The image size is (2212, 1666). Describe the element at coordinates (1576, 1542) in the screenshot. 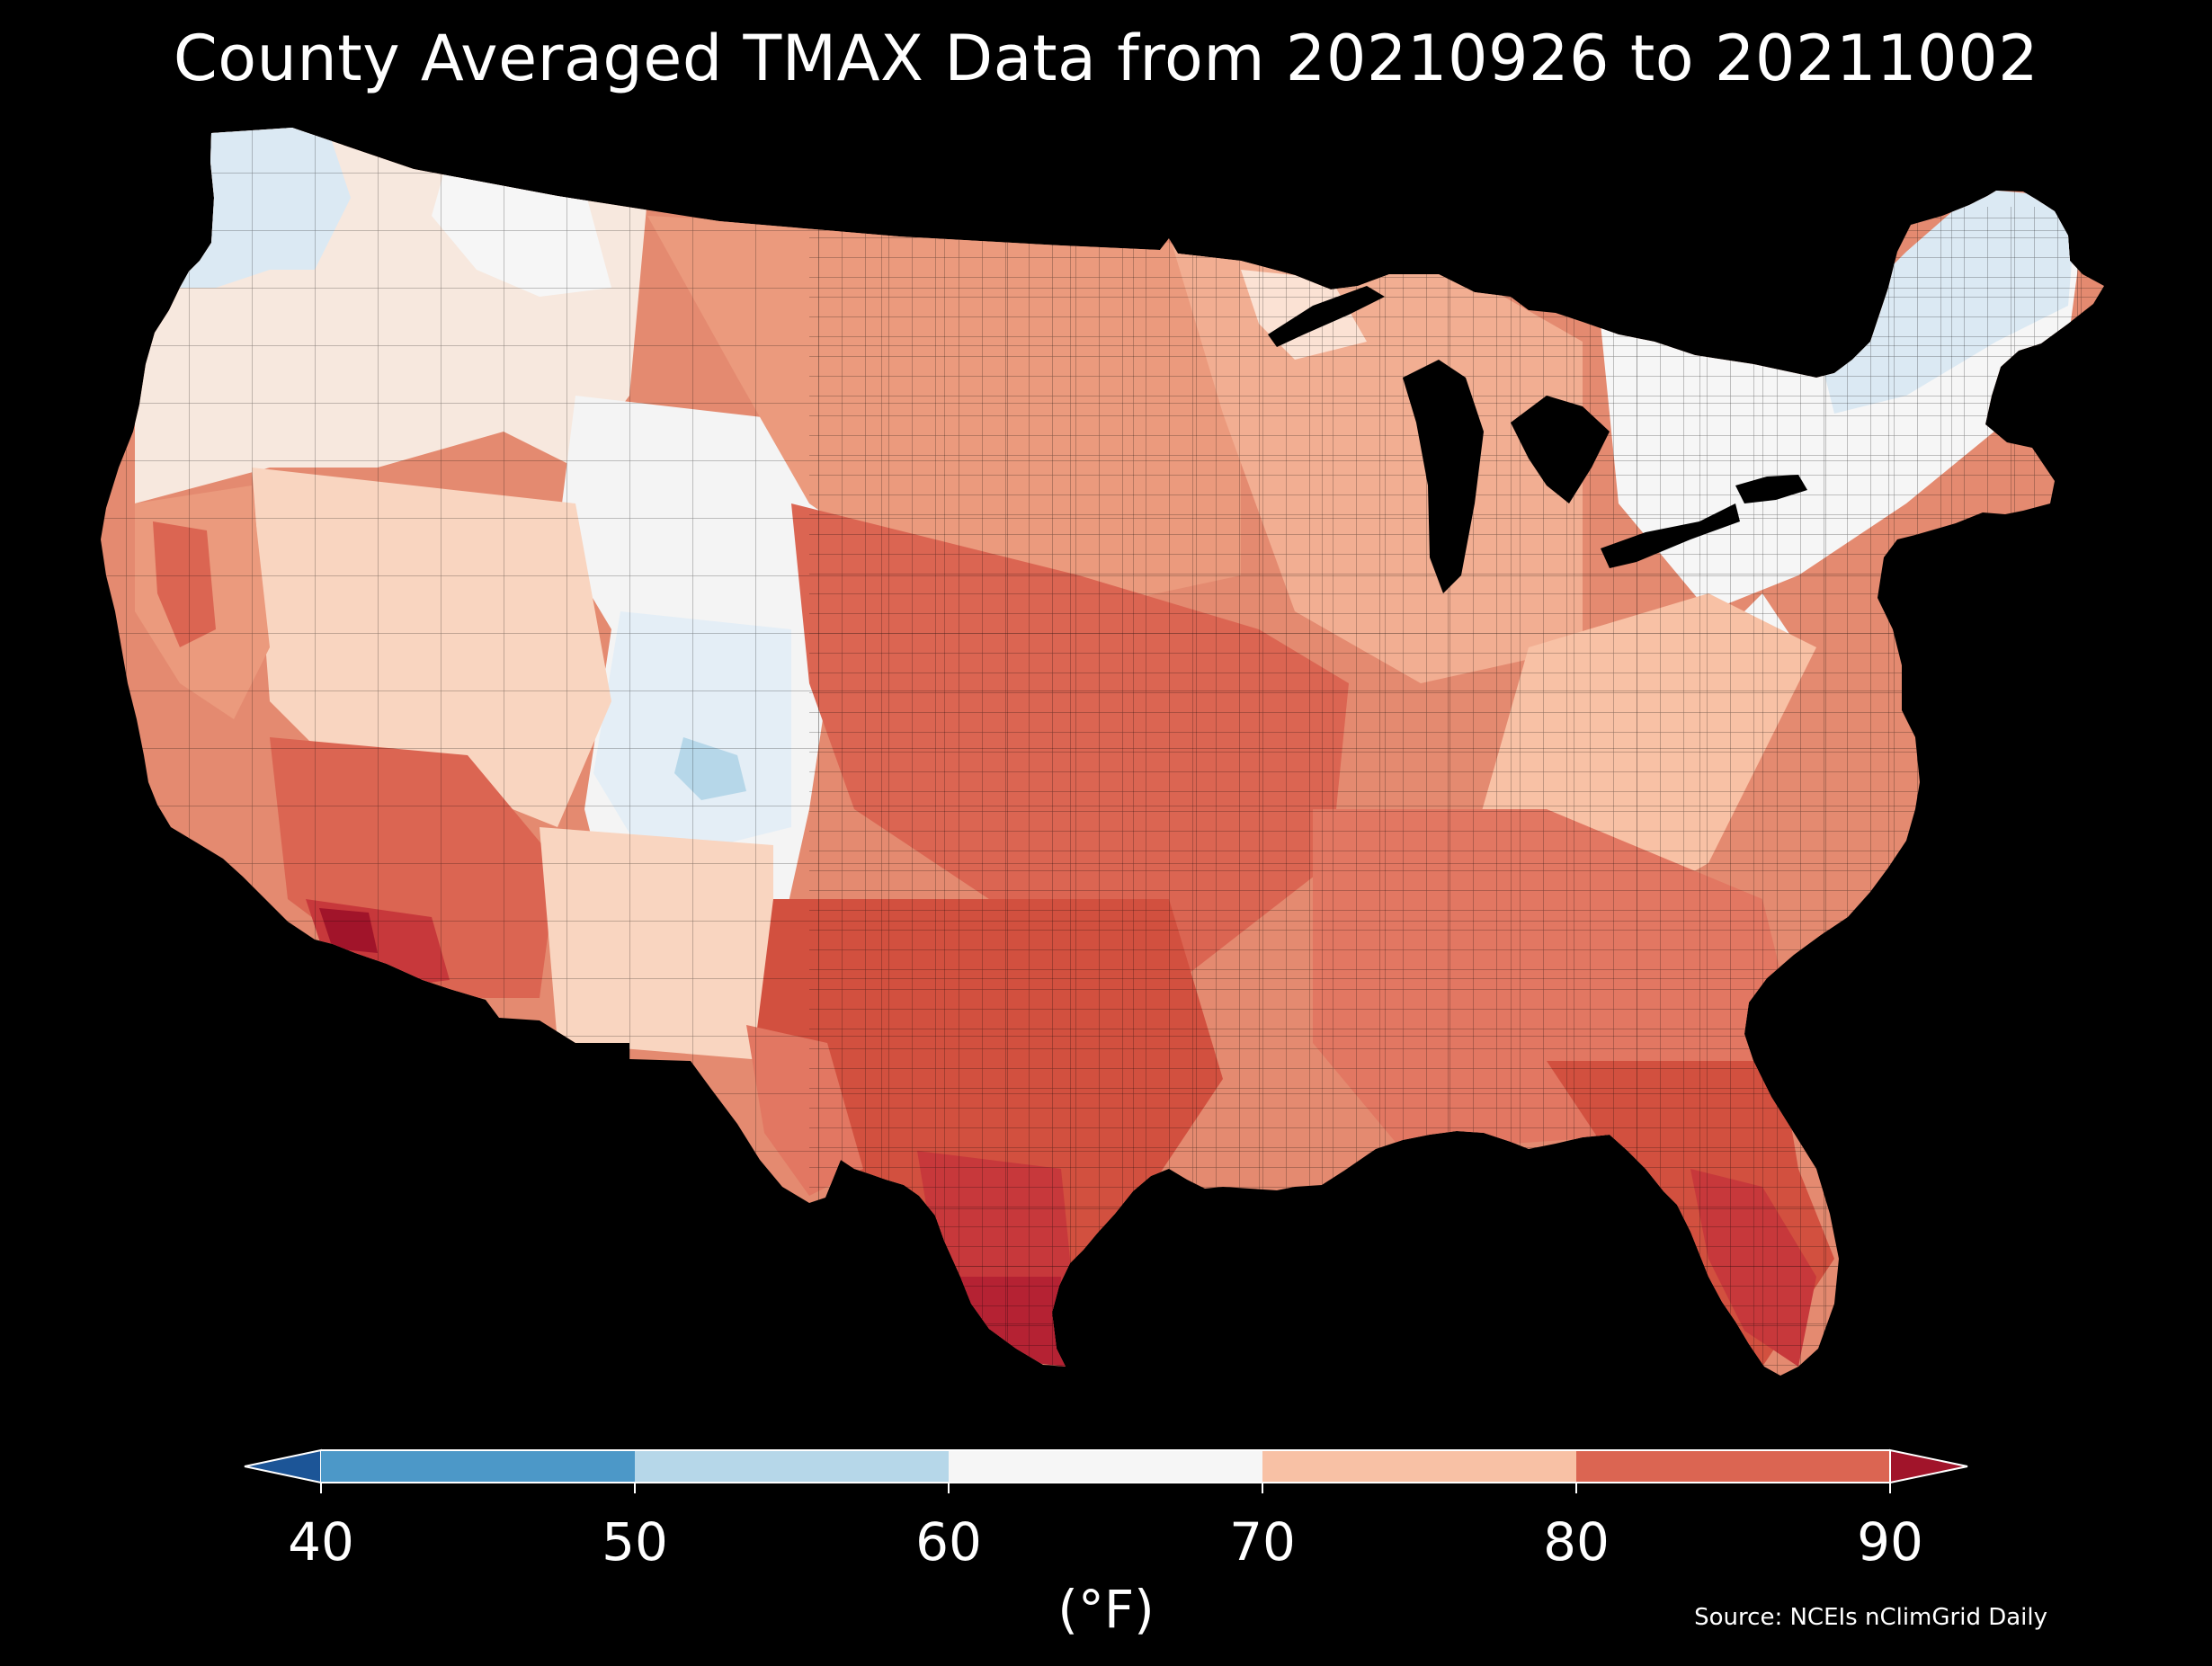

I see `colorbar-tick-label: 80` at that location.